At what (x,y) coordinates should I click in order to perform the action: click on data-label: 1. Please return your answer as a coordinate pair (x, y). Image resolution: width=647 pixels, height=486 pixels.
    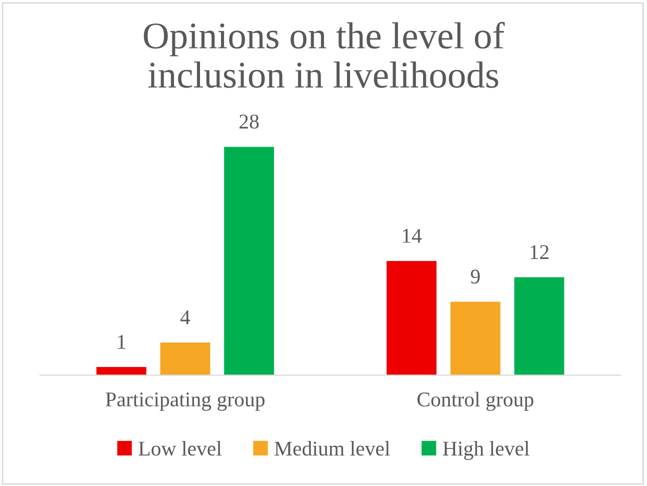
    Looking at the image, I should click on (122, 341).